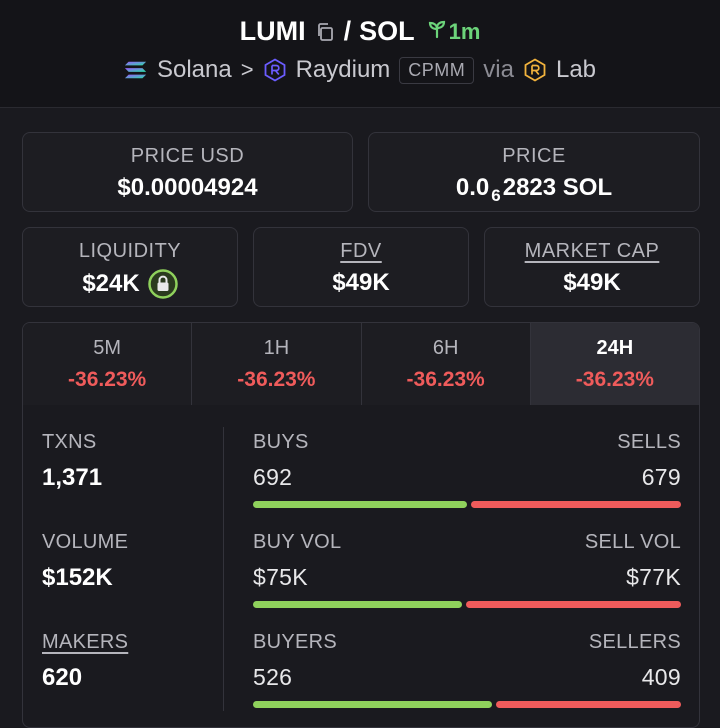 This screenshot has width=720, height=728. Describe the element at coordinates (588, 704) in the screenshot. I see `sellers-bar-fill` at that location.